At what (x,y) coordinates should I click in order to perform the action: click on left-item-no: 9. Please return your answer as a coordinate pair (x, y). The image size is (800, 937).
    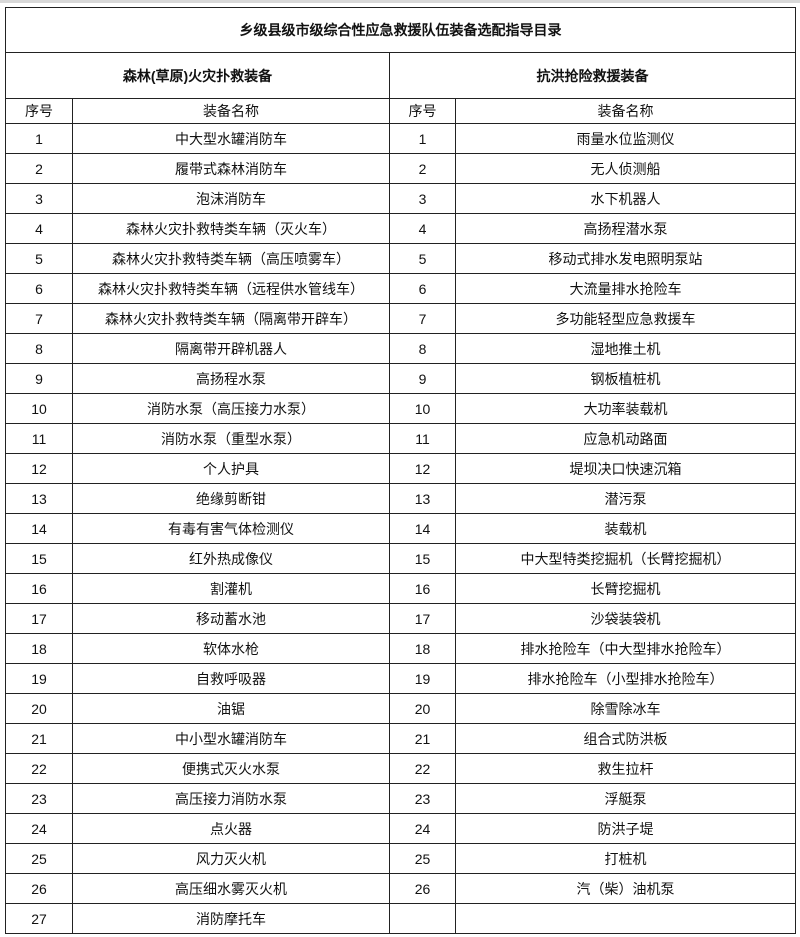
    Looking at the image, I should click on (39, 378).